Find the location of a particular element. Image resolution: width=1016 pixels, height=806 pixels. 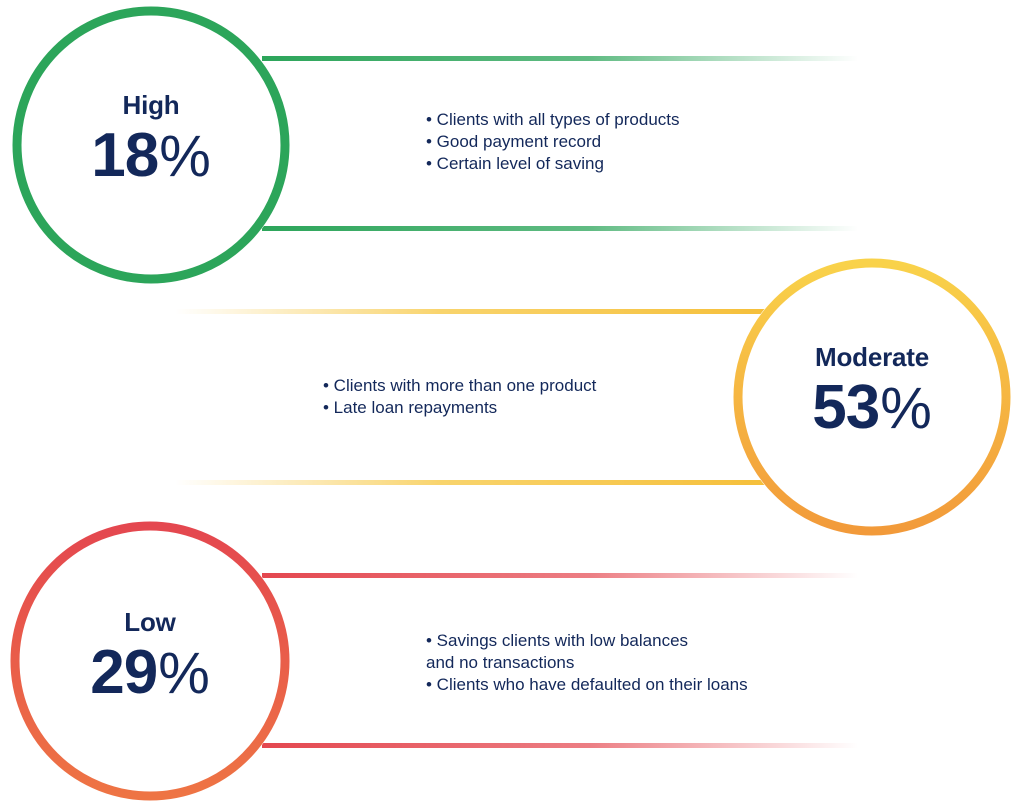

moderate-percent: 53% is located at coordinates (872, 408).